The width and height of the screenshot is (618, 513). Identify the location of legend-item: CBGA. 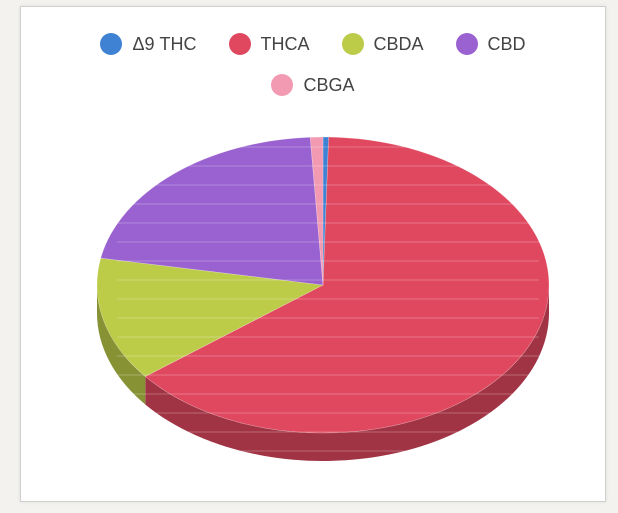
(313, 85).